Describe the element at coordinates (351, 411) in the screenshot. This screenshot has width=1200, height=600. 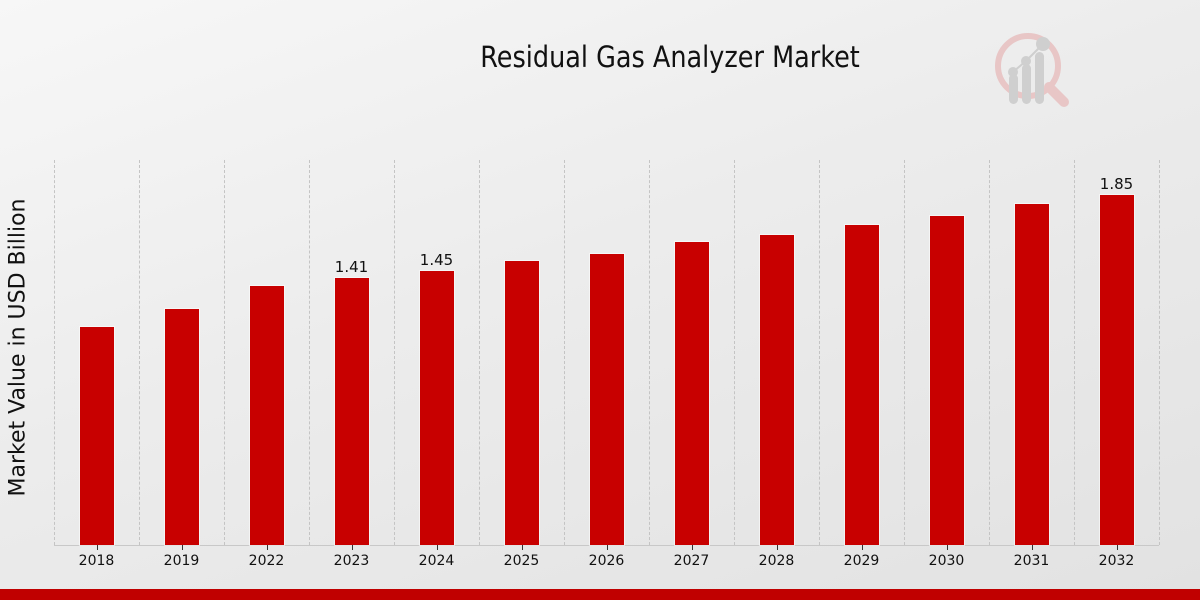
I see `bar-2023` at that location.